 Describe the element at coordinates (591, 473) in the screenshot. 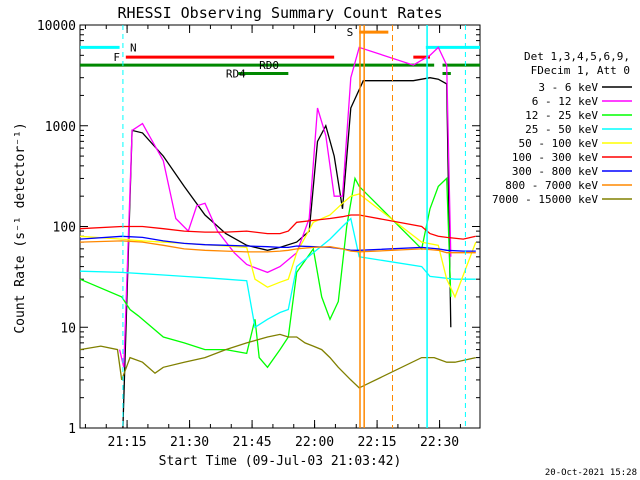

I see `timestamp: 20-Oct-2021 15:28` at that location.